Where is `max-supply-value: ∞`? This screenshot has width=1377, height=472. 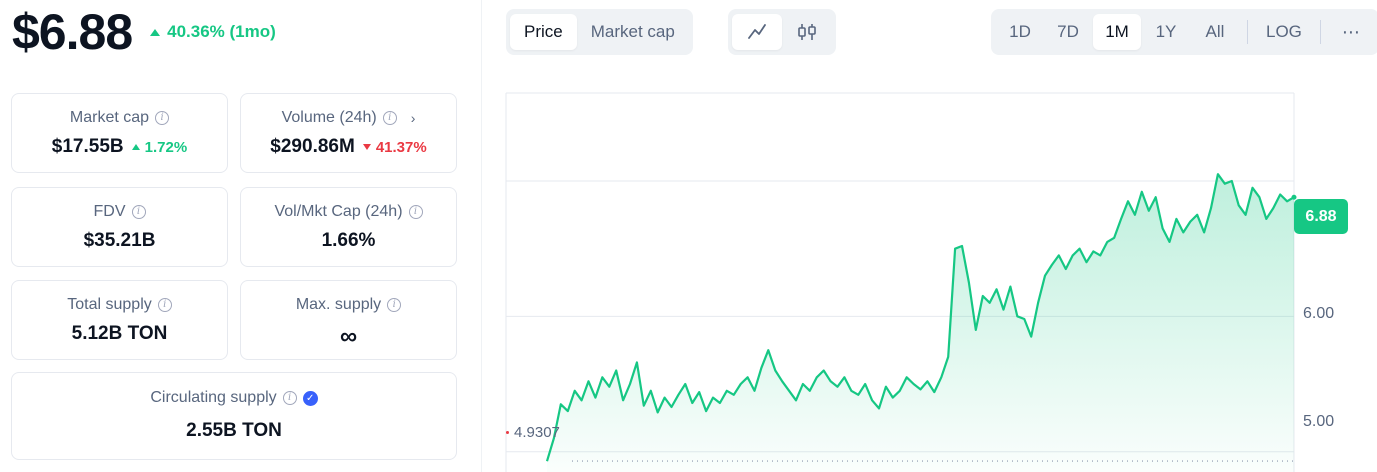
max-supply-value: ∞ is located at coordinates (348, 336).